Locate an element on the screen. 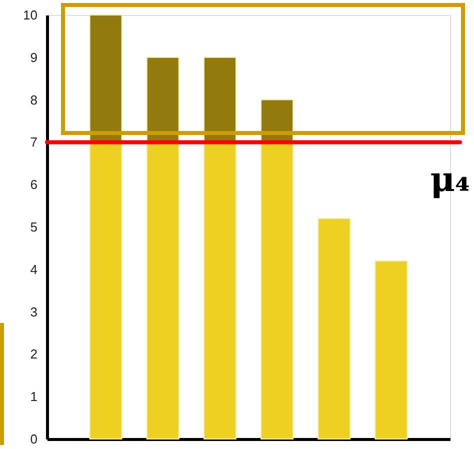  y-tick-label: 4 is located at coordinates (34, 269).